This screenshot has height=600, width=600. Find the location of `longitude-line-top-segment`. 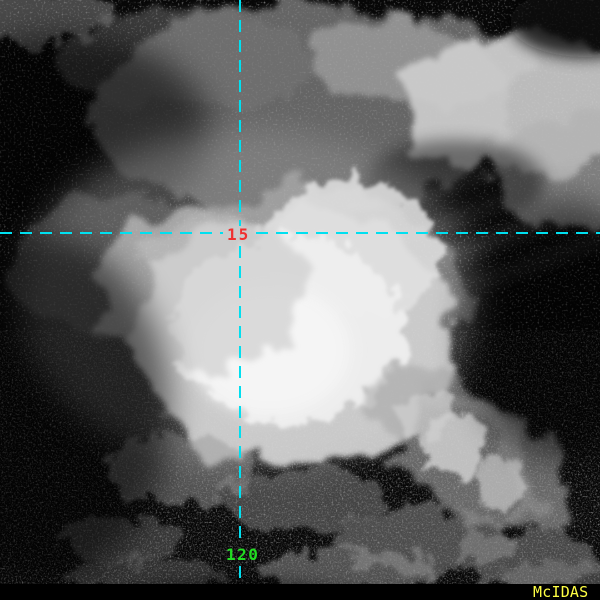

longitude-line-top-segment is located at coordinates (240, 113).